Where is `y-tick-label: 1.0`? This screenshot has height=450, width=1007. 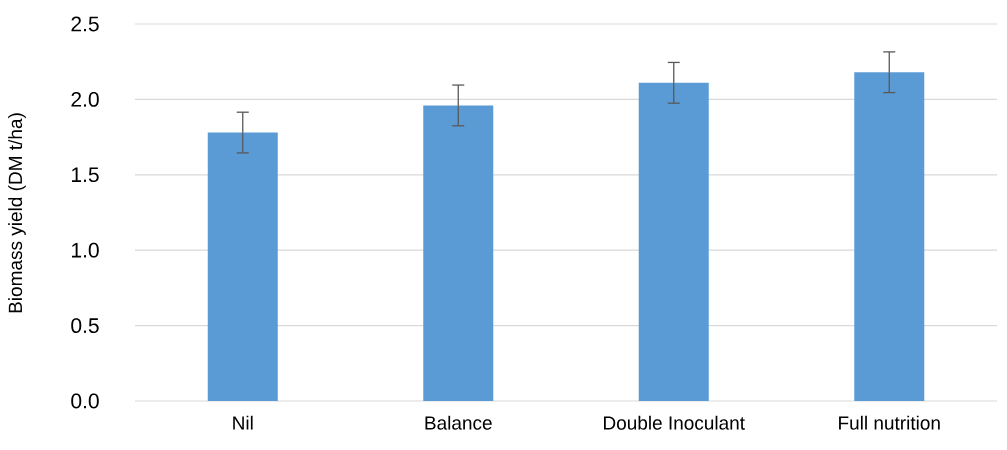
y-tick-label: 1.0 is located at coordinates (85, 250).